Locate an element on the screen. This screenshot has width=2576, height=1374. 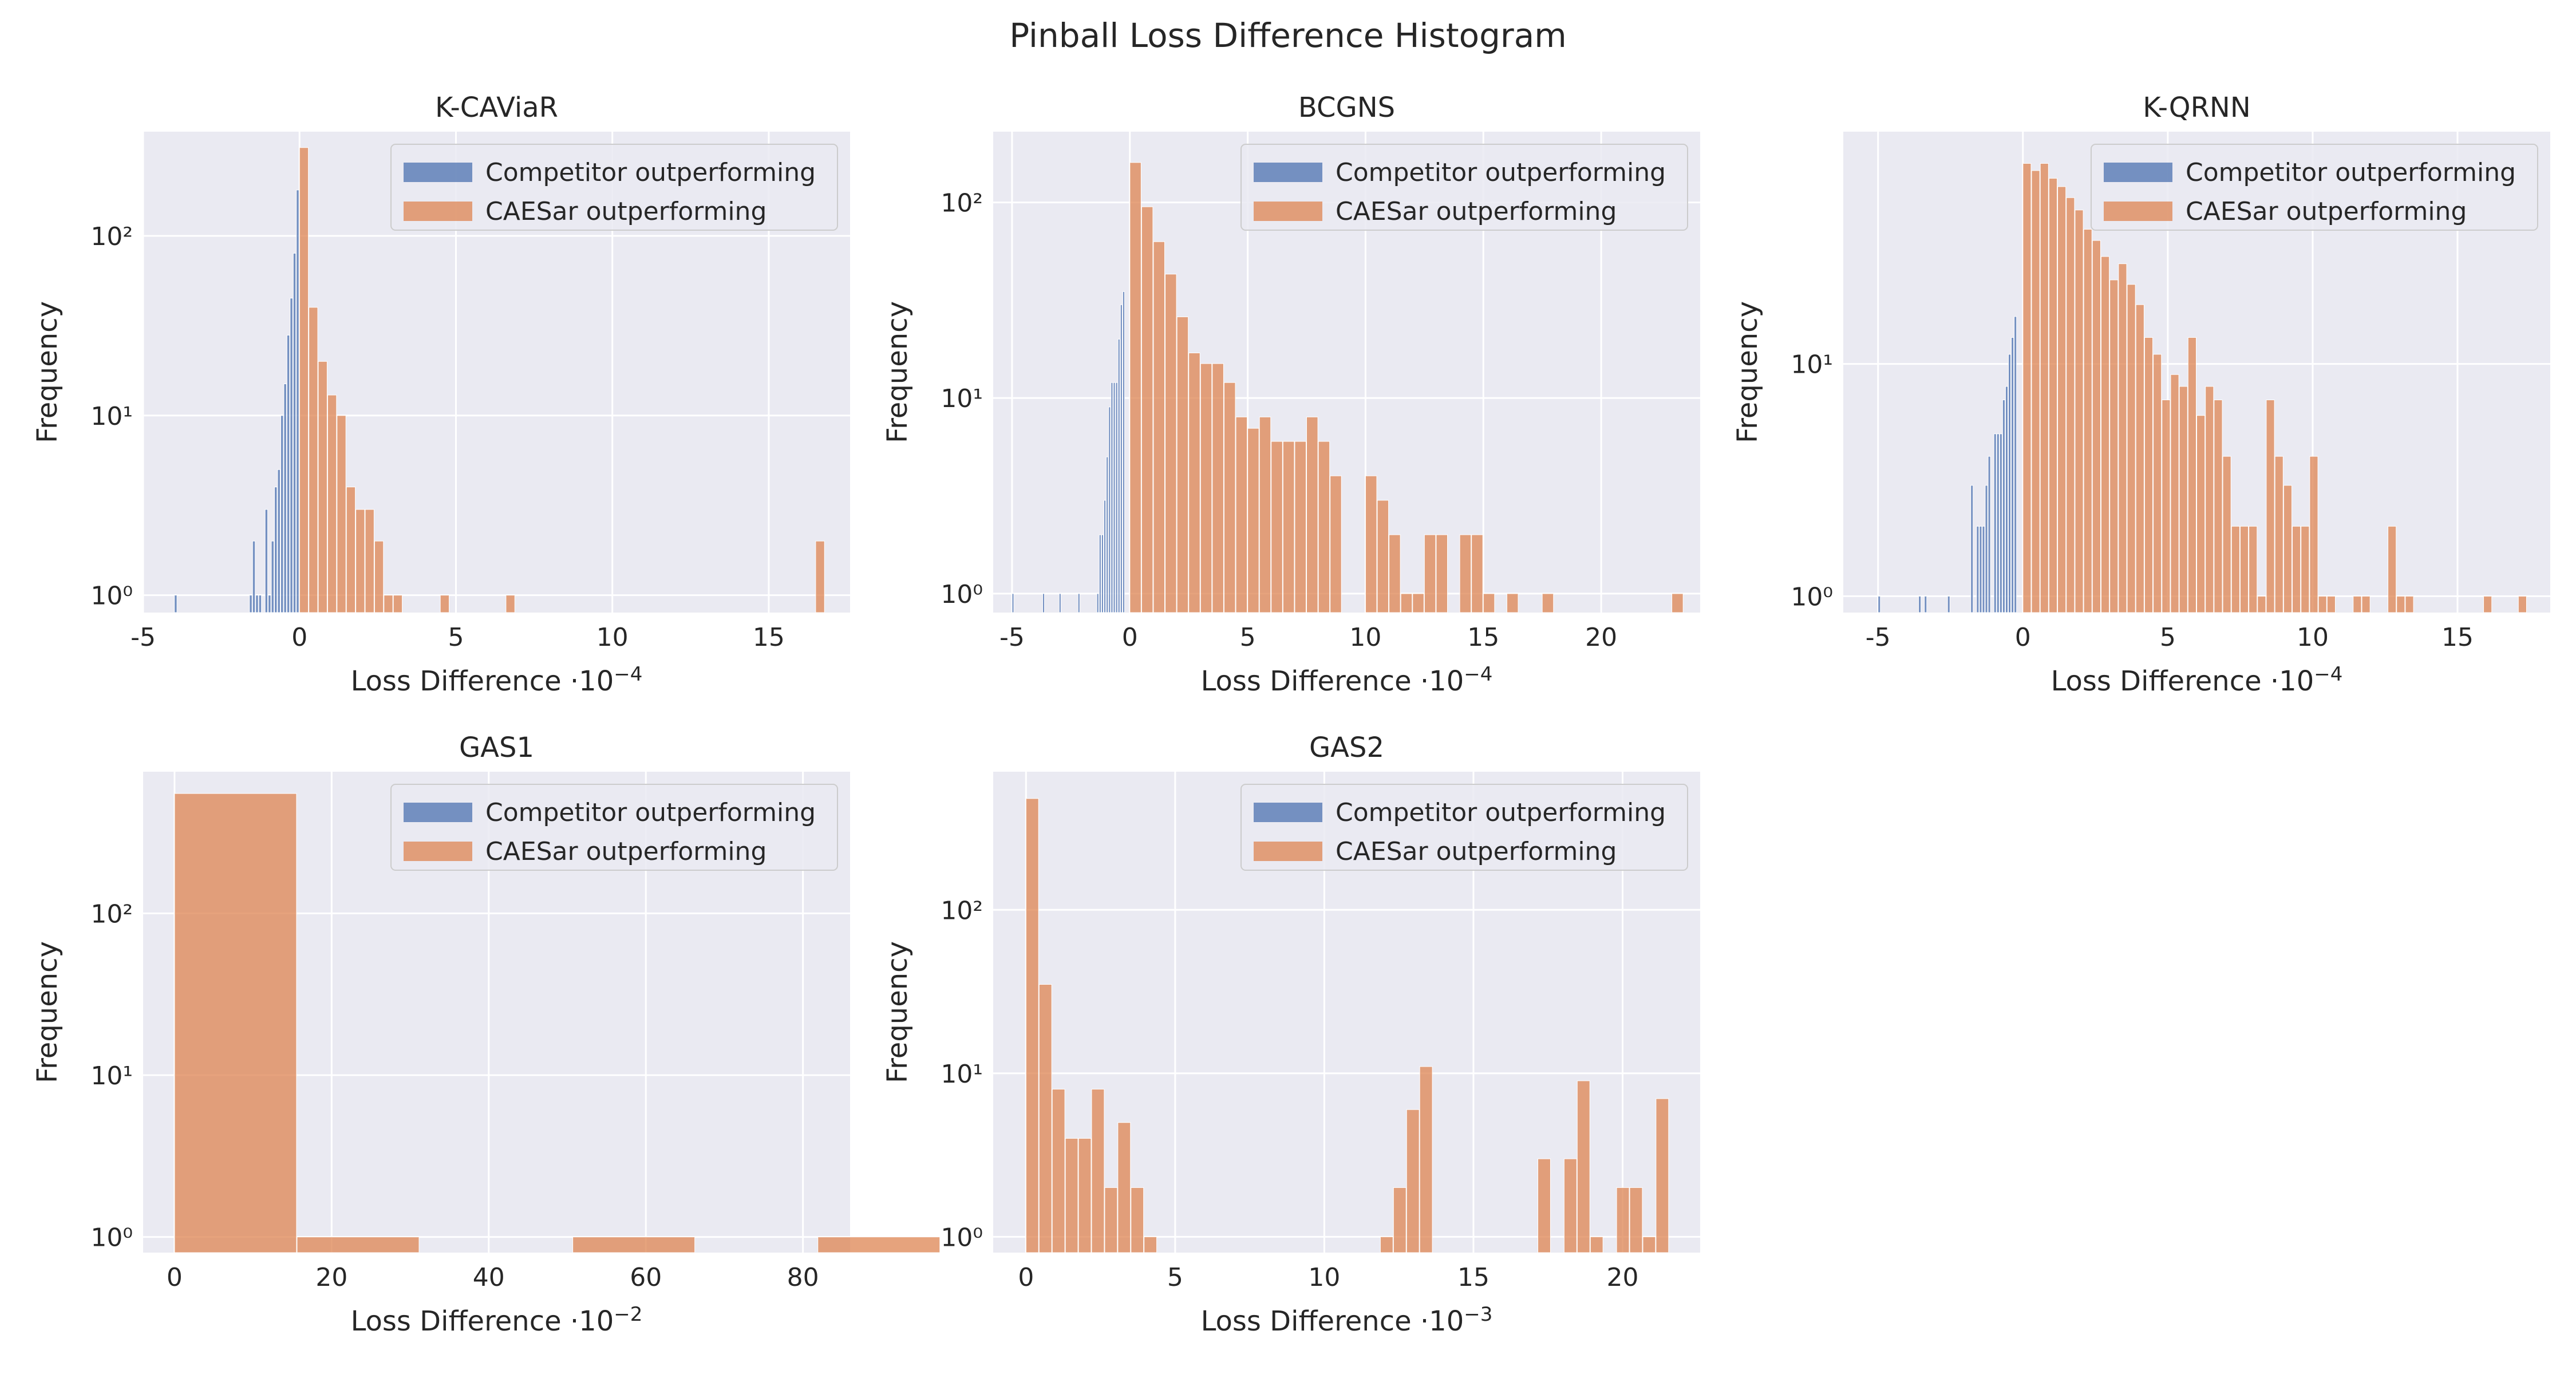
y-tick-label: 10⁰ is located at coordinates (962, 594).